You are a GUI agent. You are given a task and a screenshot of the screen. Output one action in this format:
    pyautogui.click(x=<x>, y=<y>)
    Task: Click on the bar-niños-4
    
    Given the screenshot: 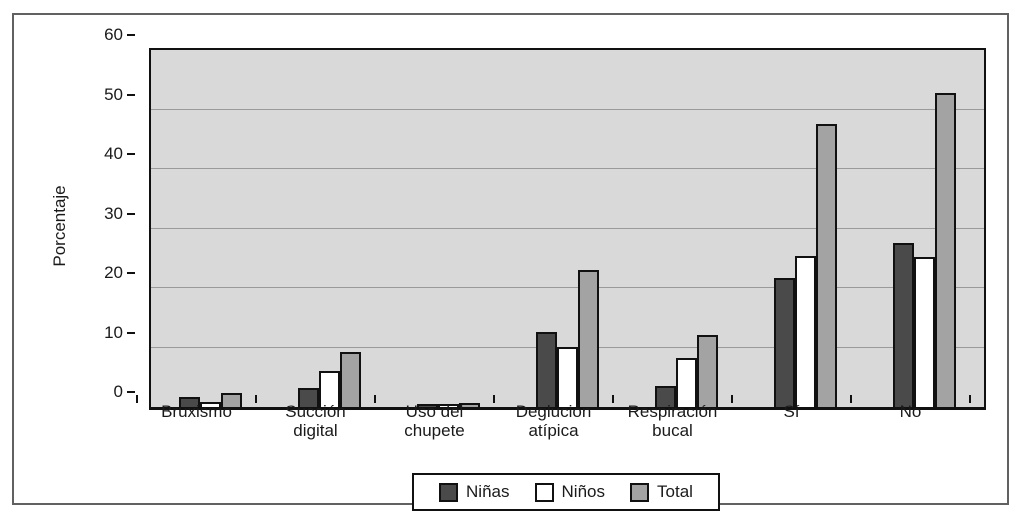 What is the action you would take?
    pyautogui.click(x=567, y=376)
    